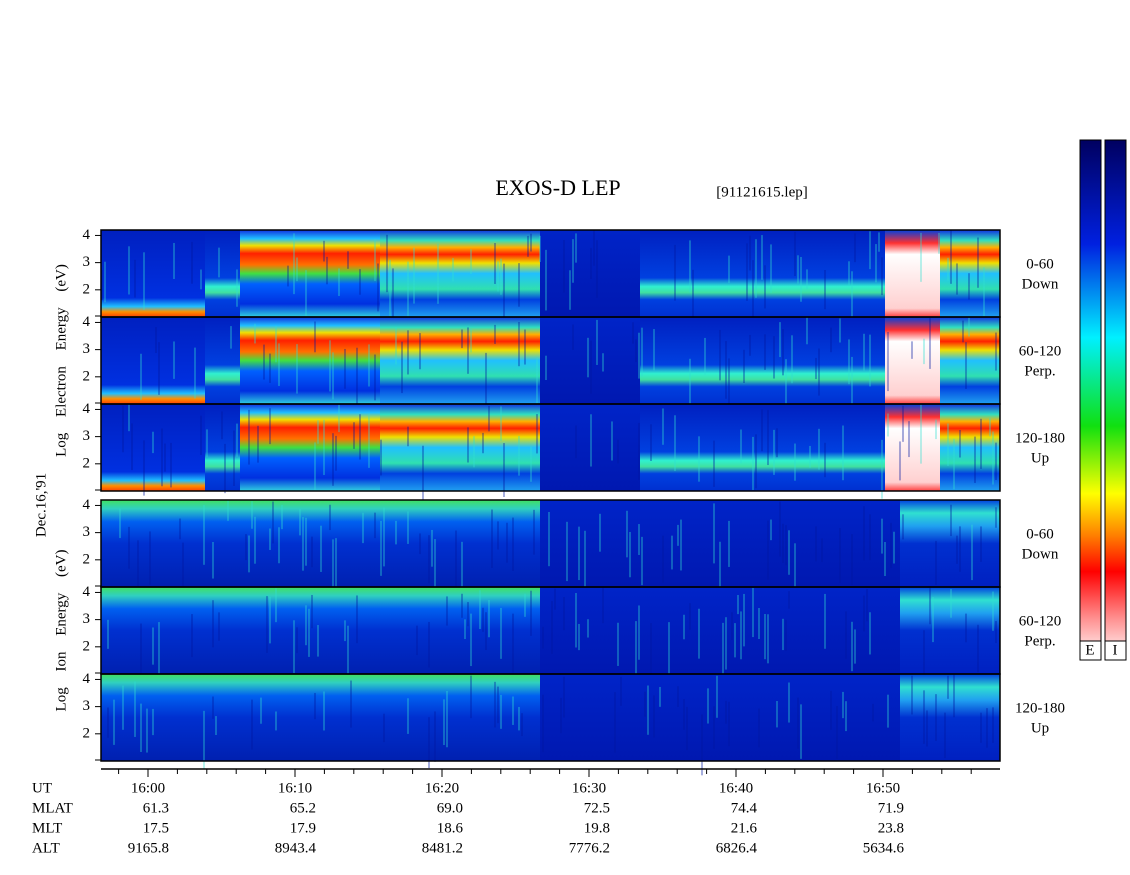 Image resolution: width=1130 pixels, height=875 pixels. Describe the element at coordinates (762, 192) in the screenshot. I see `file-name: [91121615.lep]` at that location.